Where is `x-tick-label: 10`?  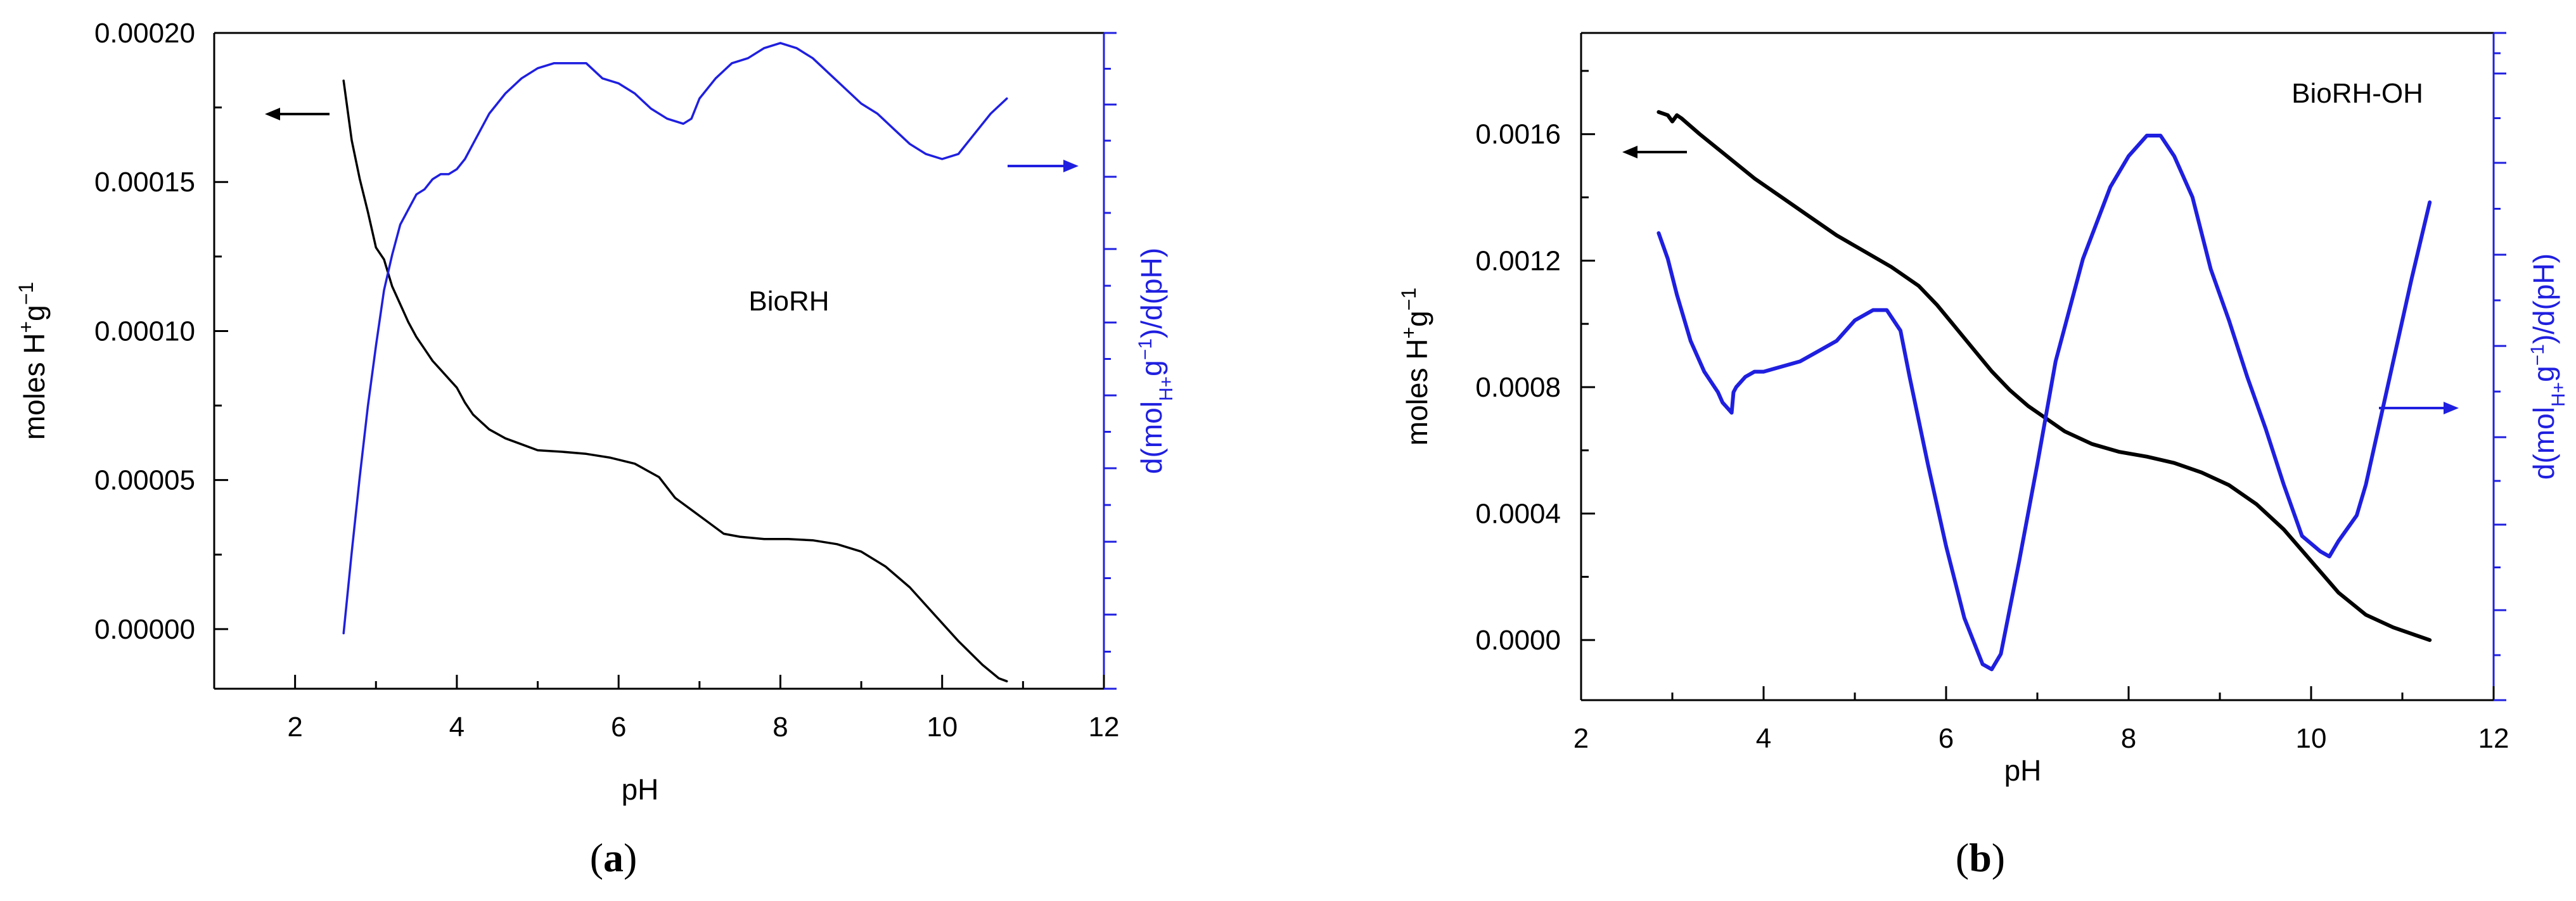 x-tick-label: 10 is located at coordinates (942, 727).